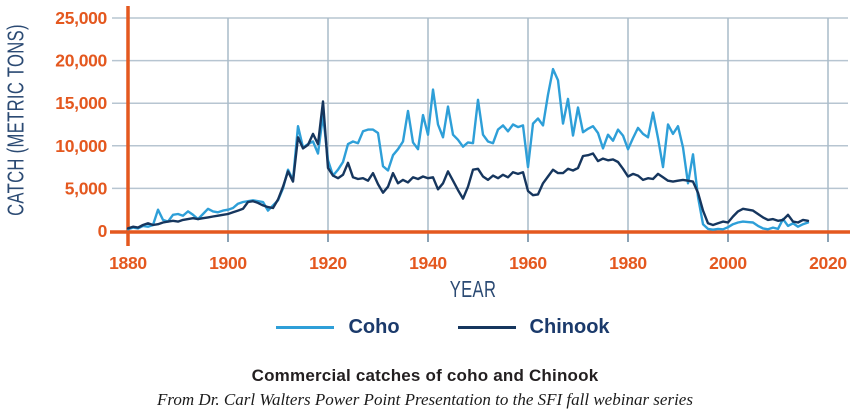 This screenshot has height=418, width=850. What do you see at coordinates (128, 263) in the screenshot?
I see `svg-text: 1880` at bounding box center [128, 263].